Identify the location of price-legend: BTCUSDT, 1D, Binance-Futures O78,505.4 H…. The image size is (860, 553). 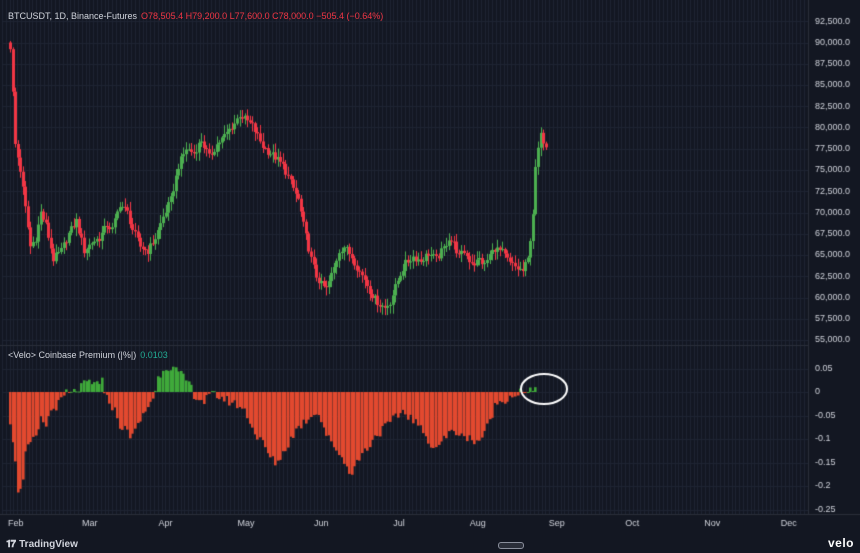
(195, 16).